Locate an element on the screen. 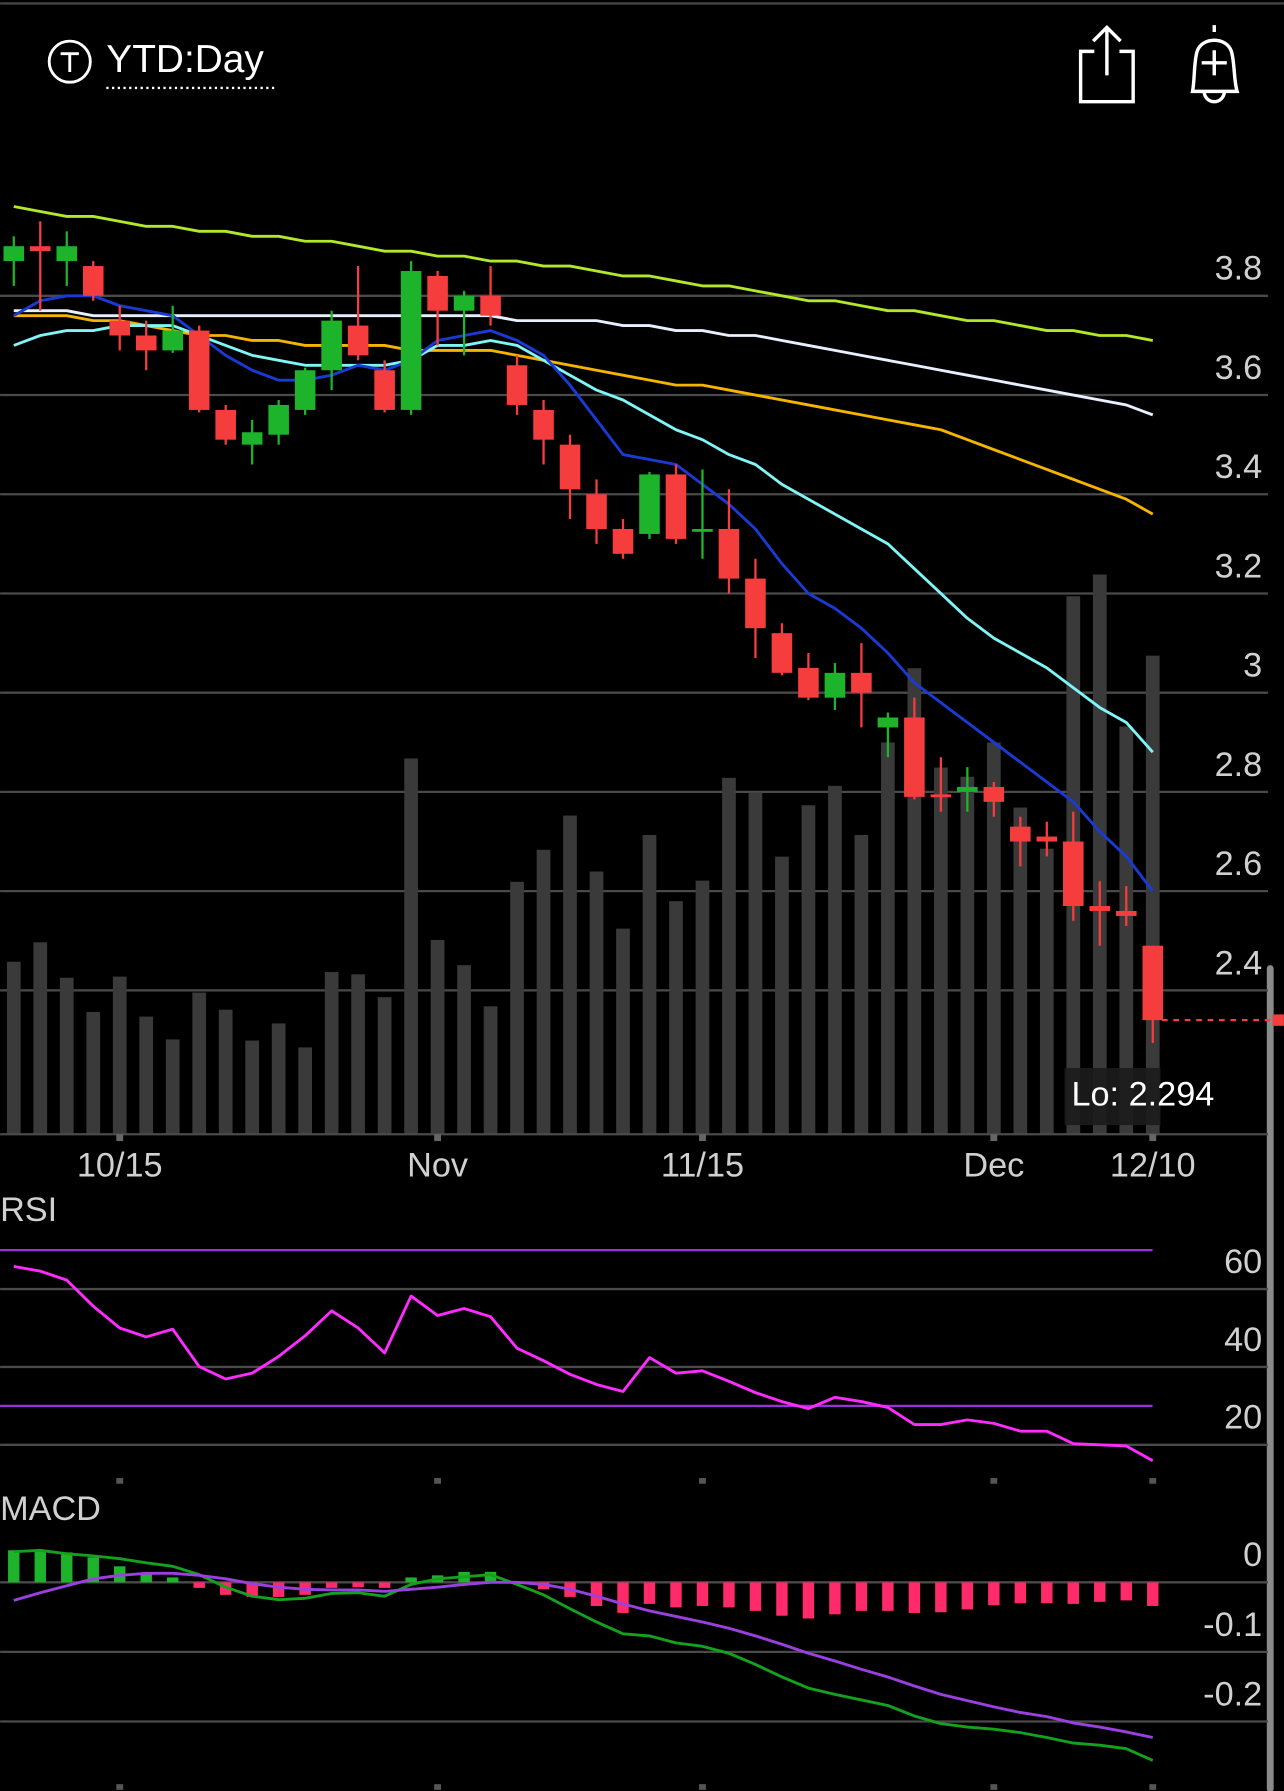 This screenshot has width=1284, height=1791. share-button is located at coordinates (1106, 64).